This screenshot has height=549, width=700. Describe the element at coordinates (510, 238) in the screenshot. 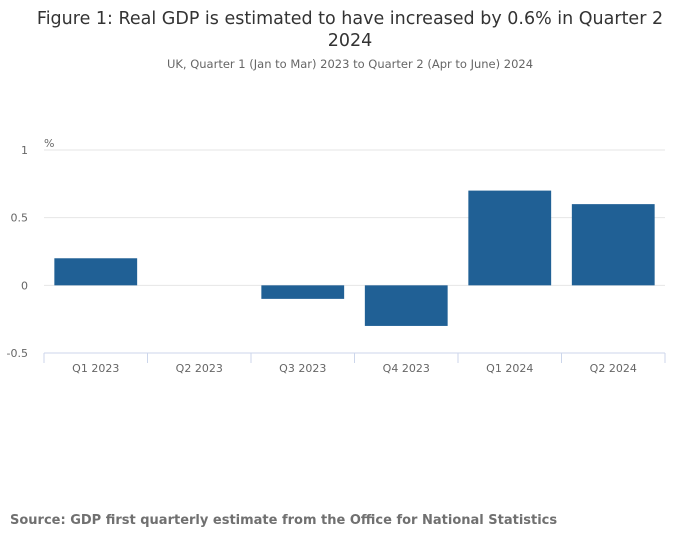

I see `bar-q1-2024` at that location.